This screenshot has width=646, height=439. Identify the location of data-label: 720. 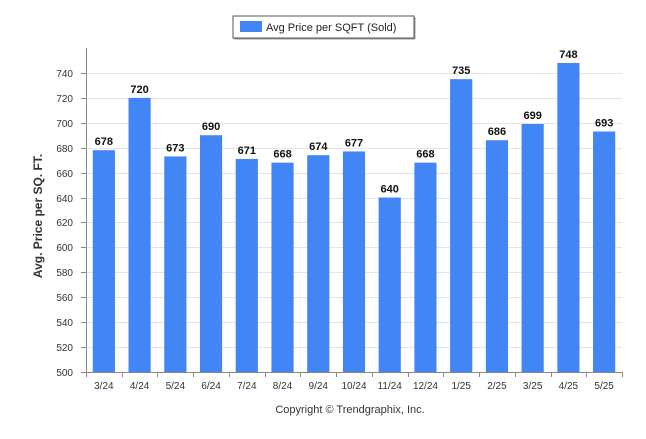
(139, 90).